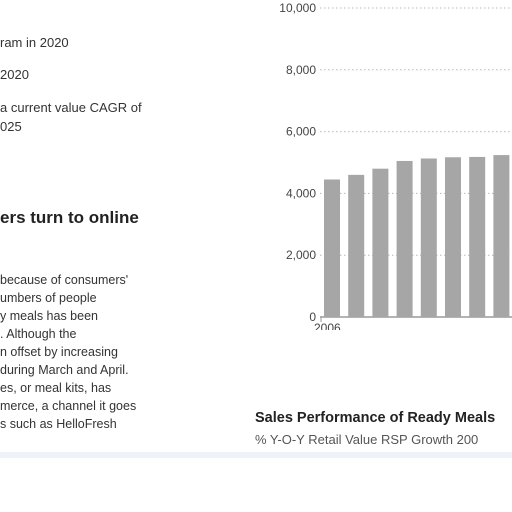 The height and width of the screenshot is (512, 512). I want to click on article-body-line: umbers of people, so click(48, 298).